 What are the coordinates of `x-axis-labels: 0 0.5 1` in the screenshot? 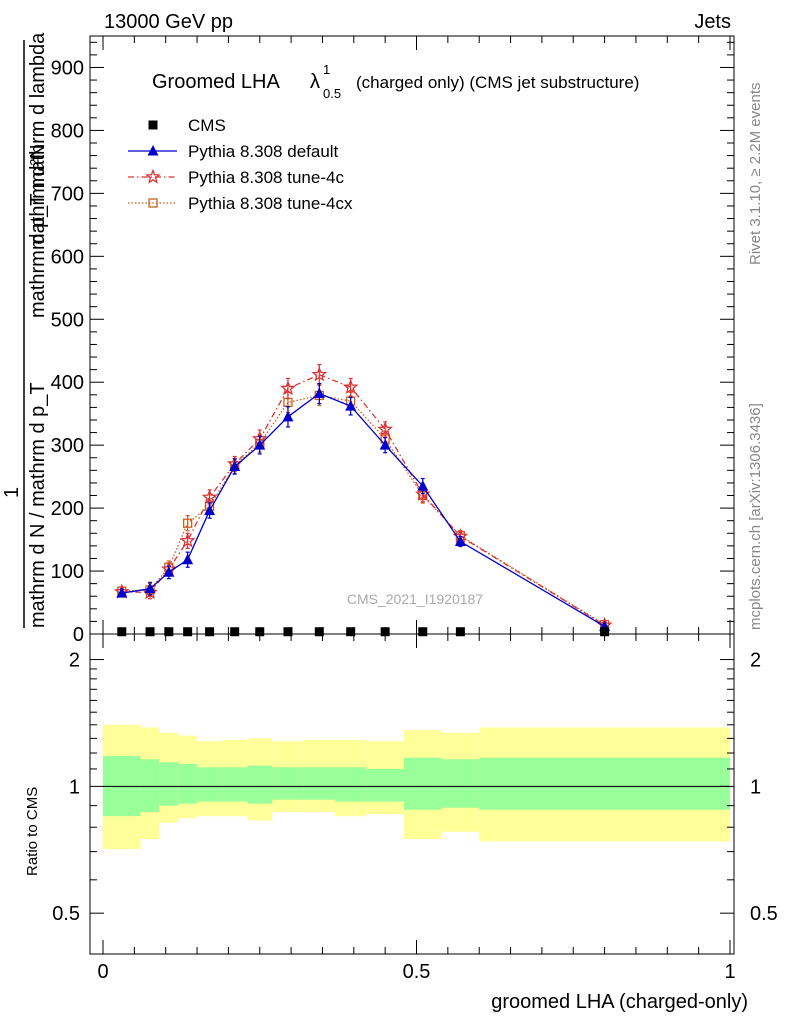 It's located at (416, 972).